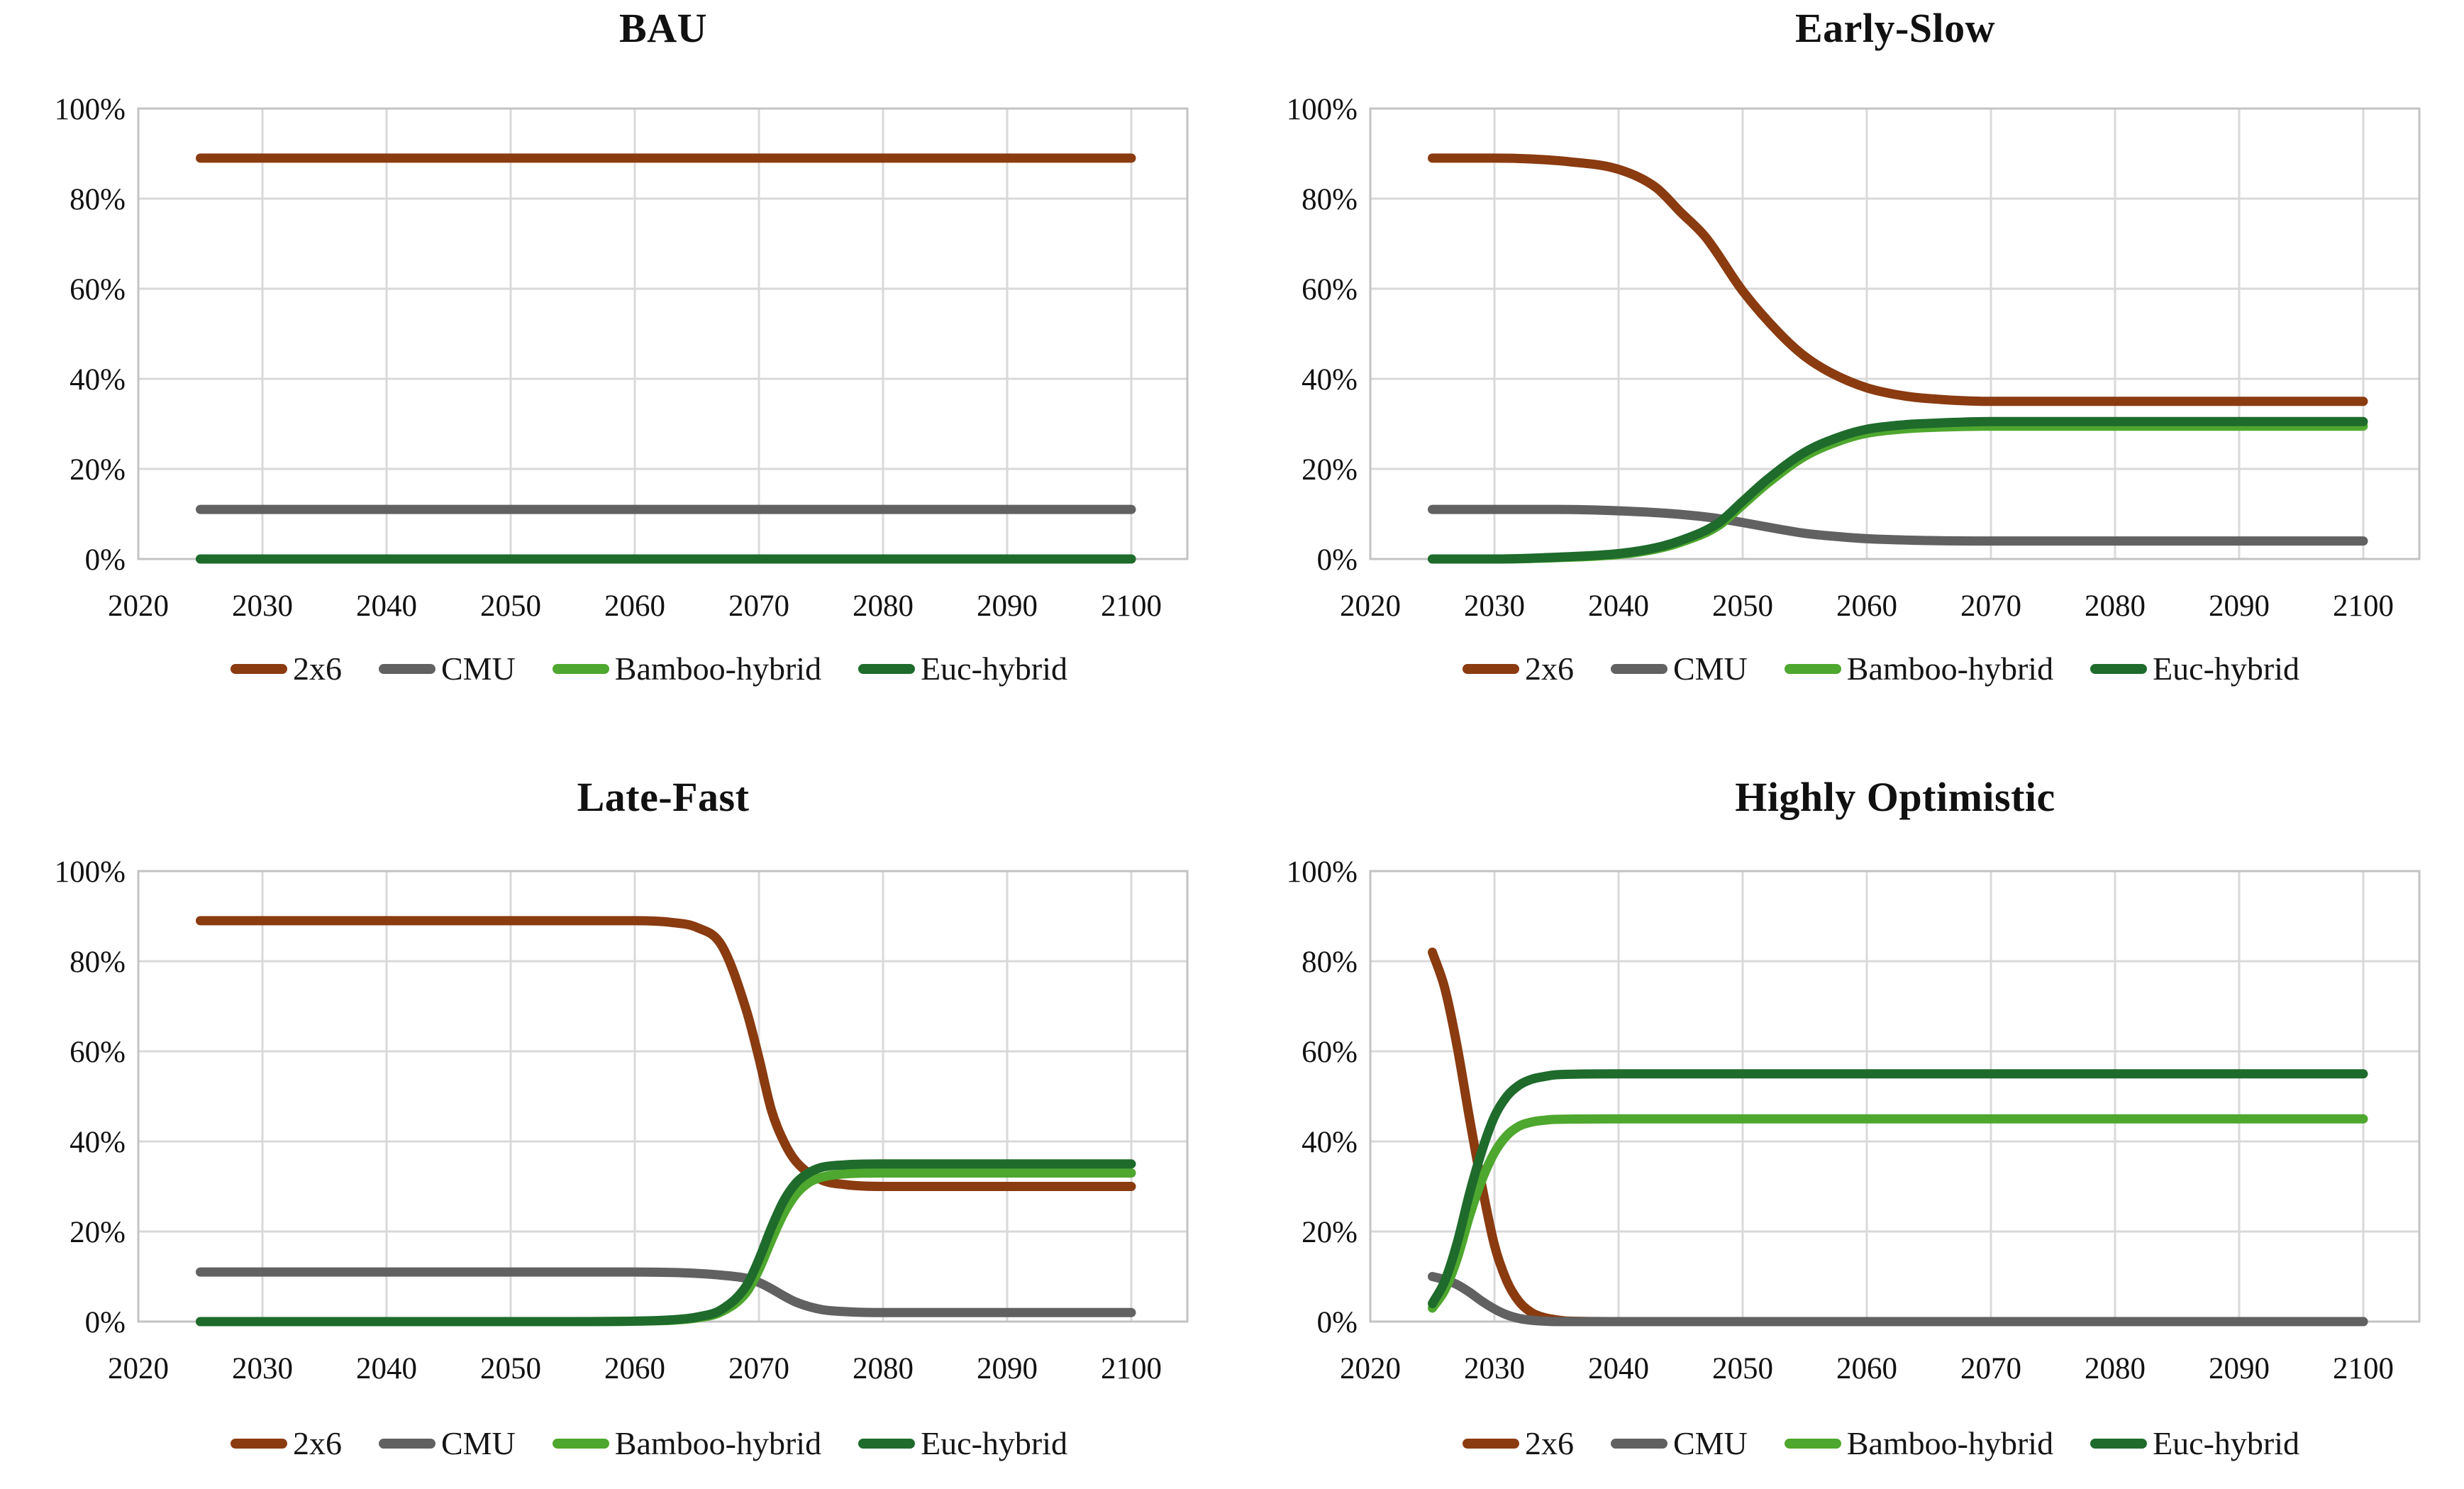 Image resolution: width=2464 pixels, height=1489 pixels. I want to click on y-tick-label-100: 100%, so click(1322, 872).